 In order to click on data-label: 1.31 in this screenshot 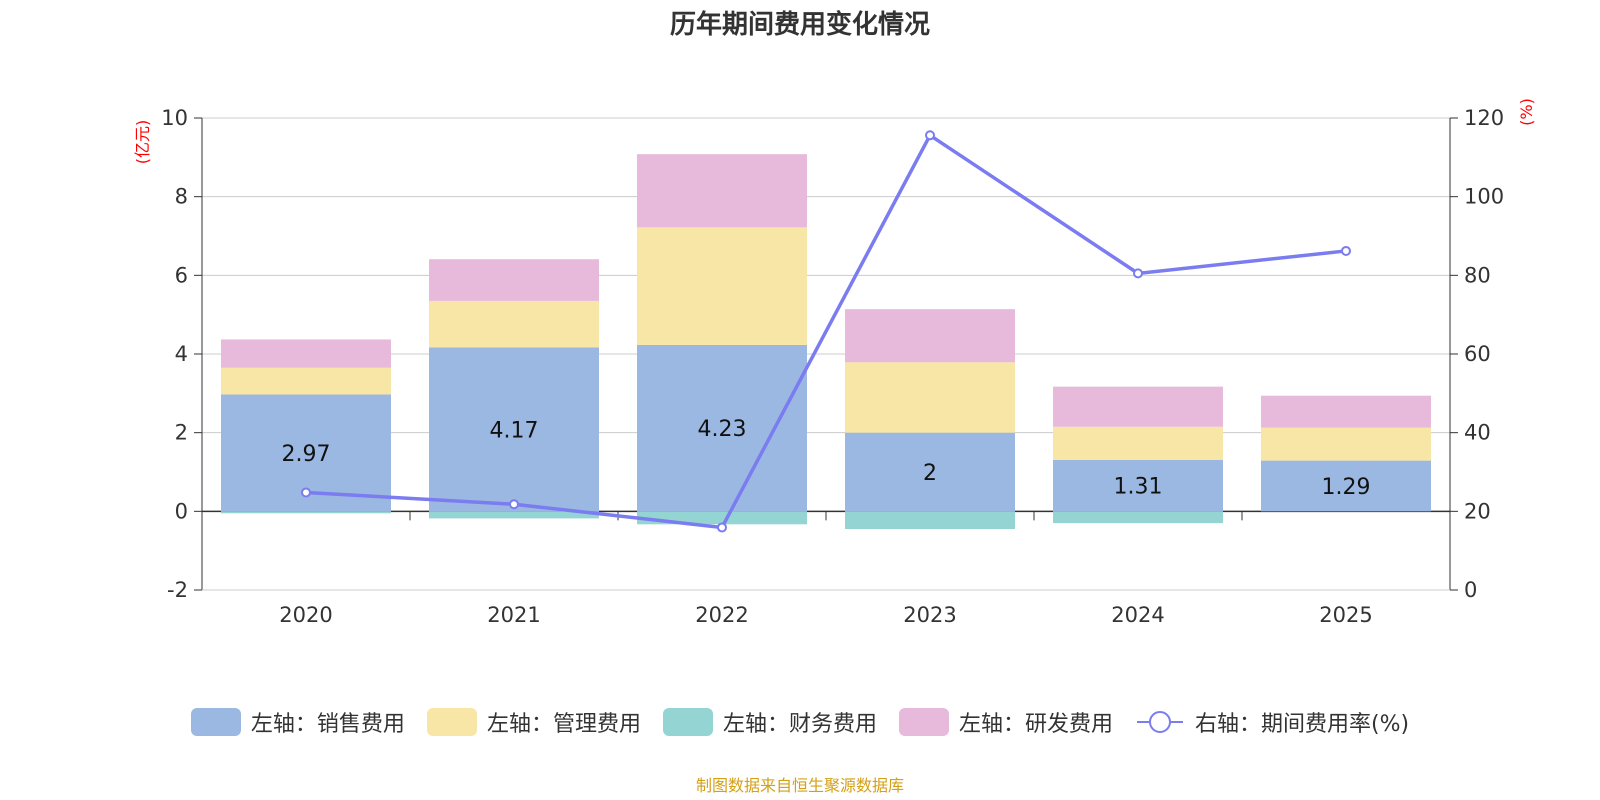, I will do `click(1138, 487)`.